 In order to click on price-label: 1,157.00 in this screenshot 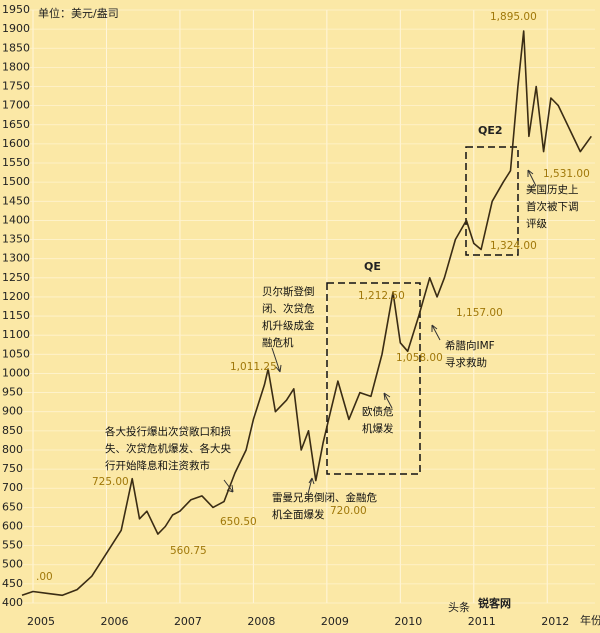, I will do `click(479, 313)`.